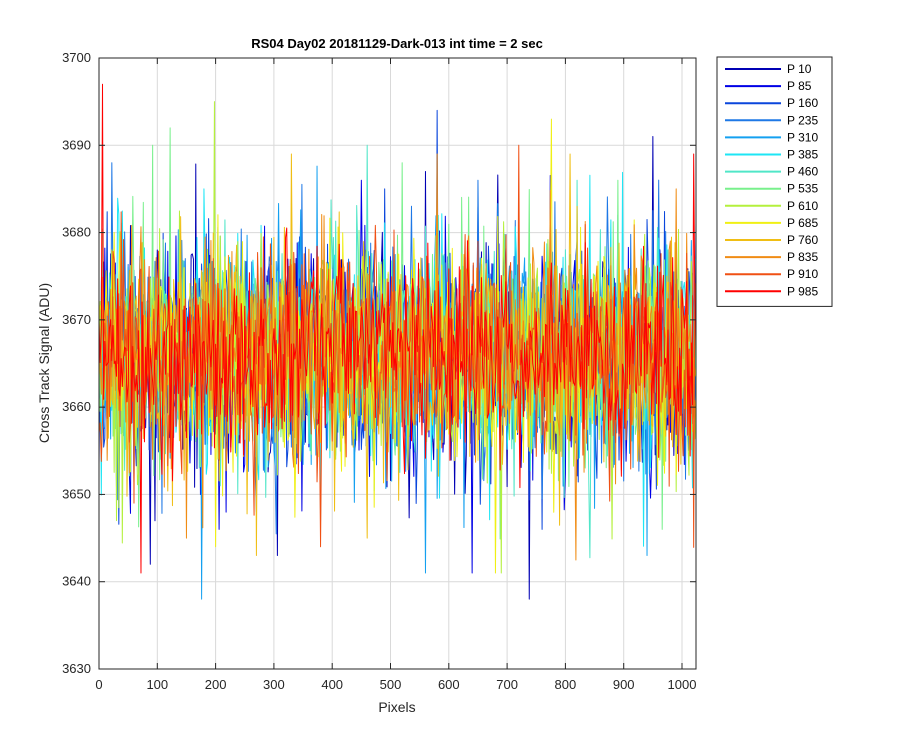 The image size is (900, 755). What do you see at coordinates (682, 684) in the screenshot?
I see `x-tick-label: 1000` at bounding box center [682, 684].